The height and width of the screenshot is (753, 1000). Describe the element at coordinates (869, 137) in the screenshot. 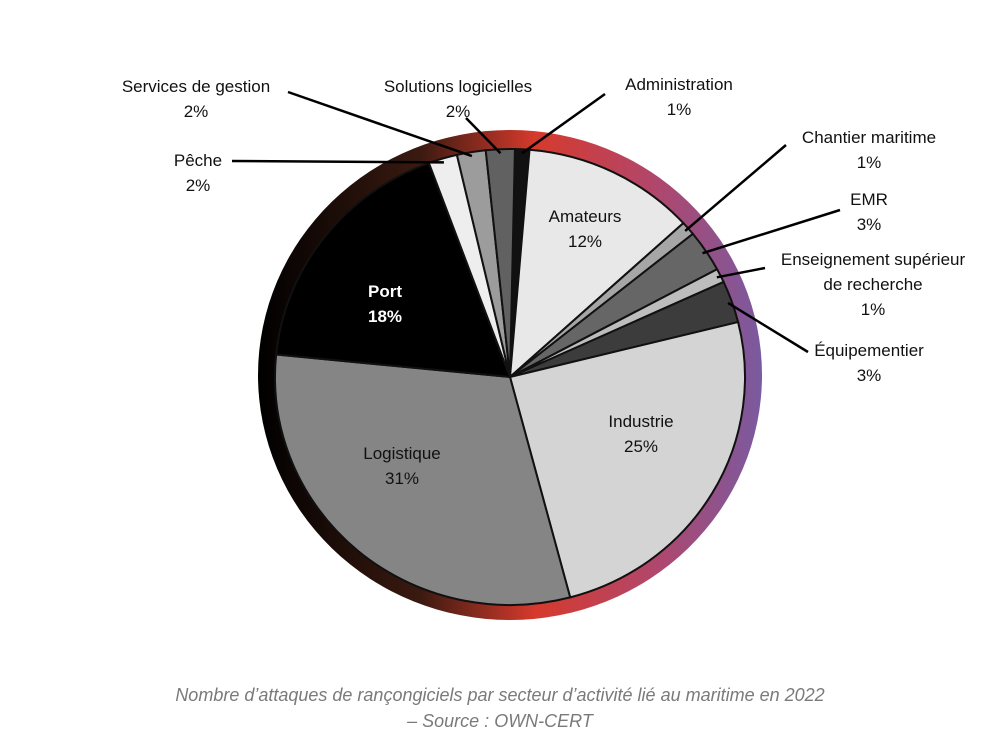

I see `slice-label-chantier-maritime: Chantier maritime` at that location.